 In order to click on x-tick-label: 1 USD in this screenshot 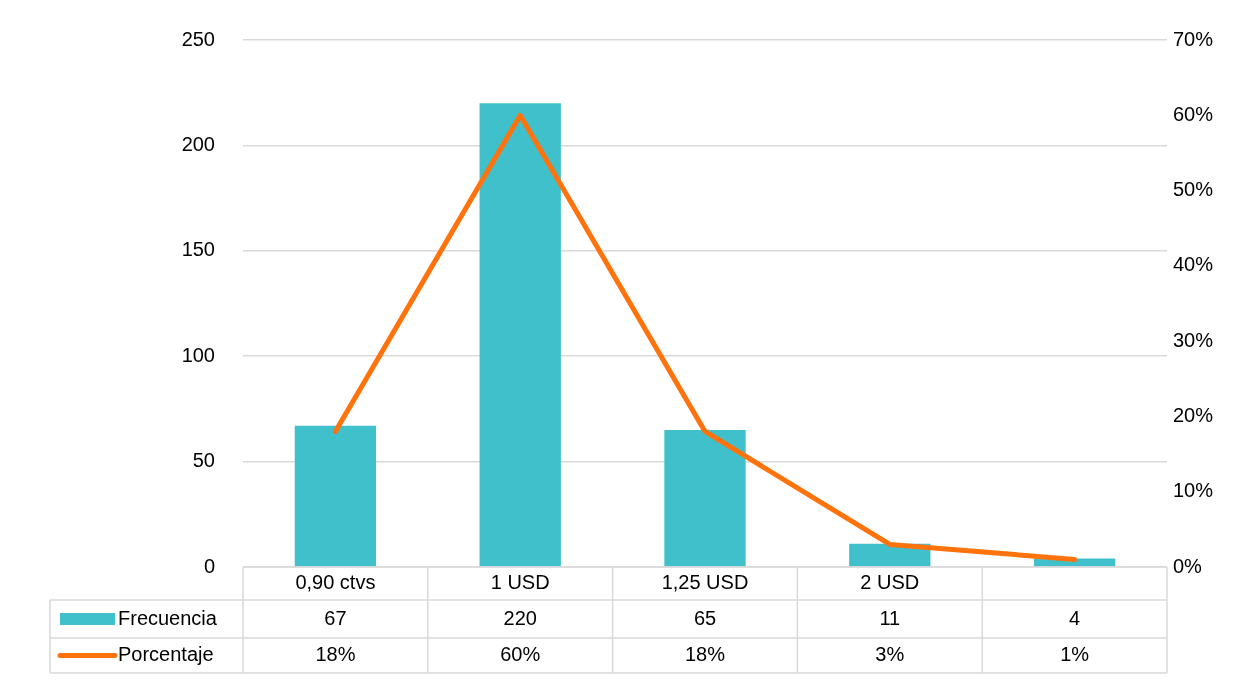, I will do `click(520, 582)`.